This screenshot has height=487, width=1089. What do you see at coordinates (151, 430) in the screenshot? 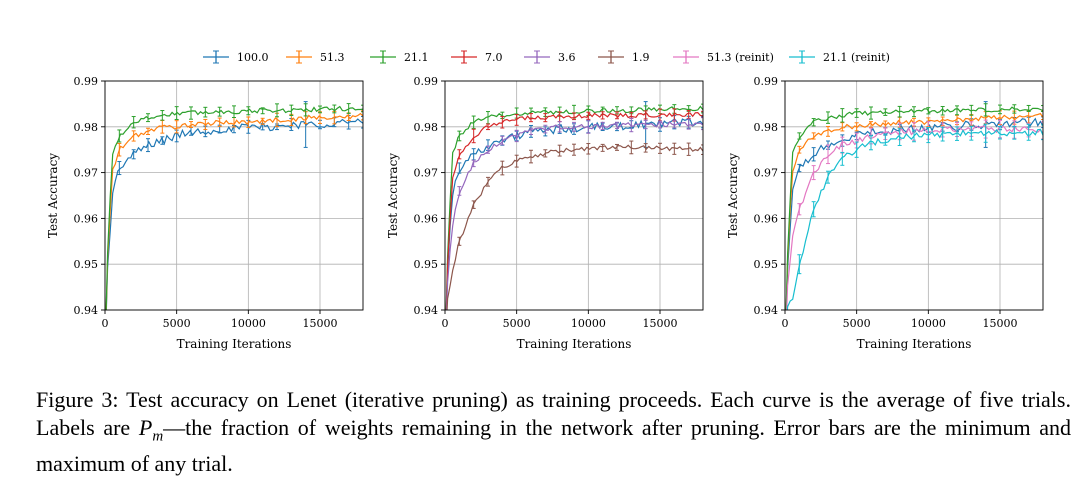
I see `pm-symbol: Pm` at bounding box center [151, 430].